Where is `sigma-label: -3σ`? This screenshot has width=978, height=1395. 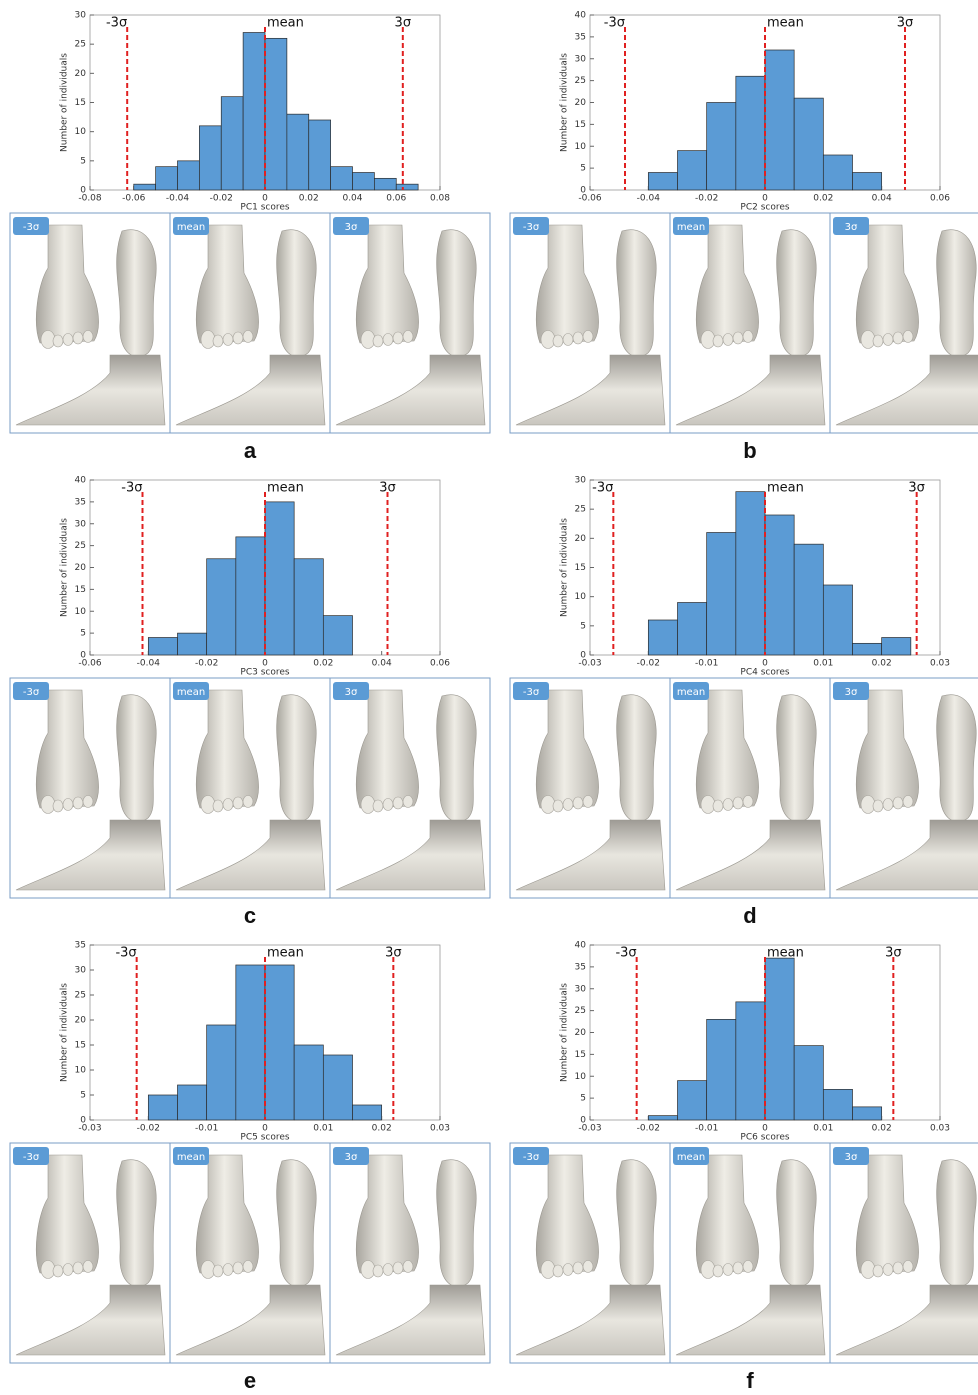 sigma-label: -3σ is located at coordinates (625, 953).